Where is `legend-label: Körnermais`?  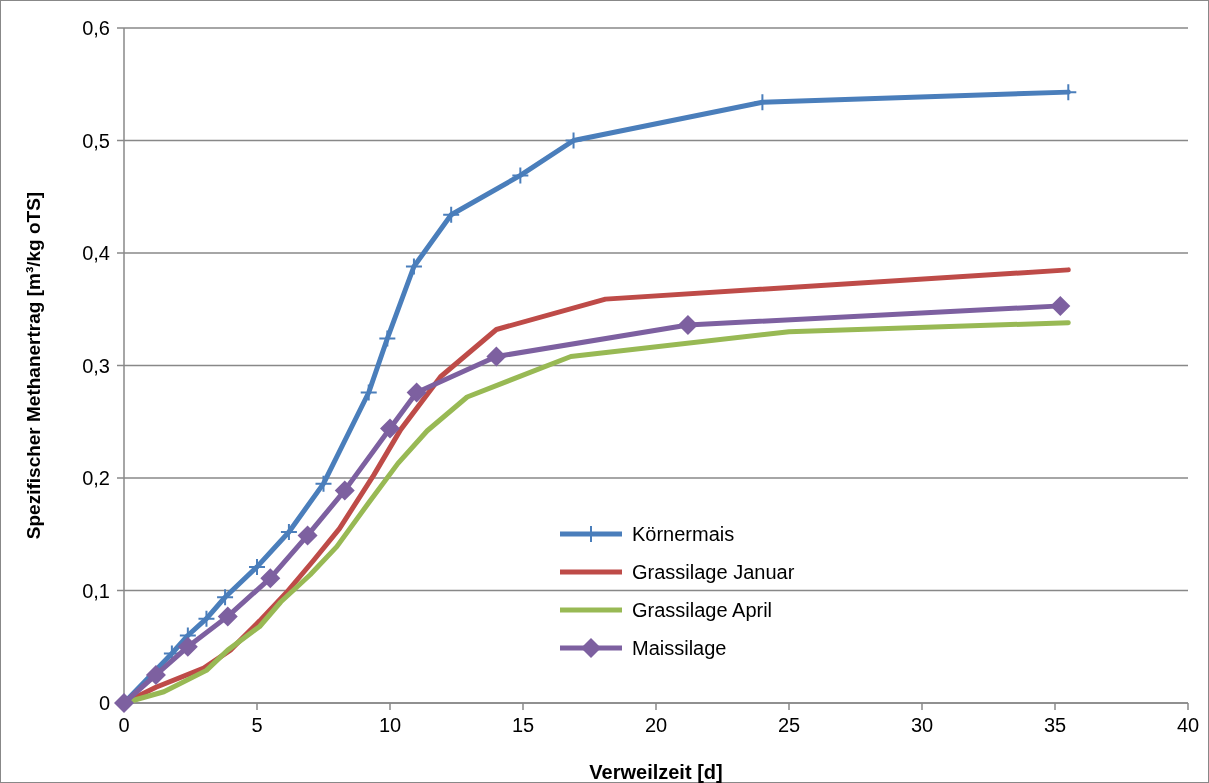
legend-label: Körnermais is located at coordinates (683, 534).